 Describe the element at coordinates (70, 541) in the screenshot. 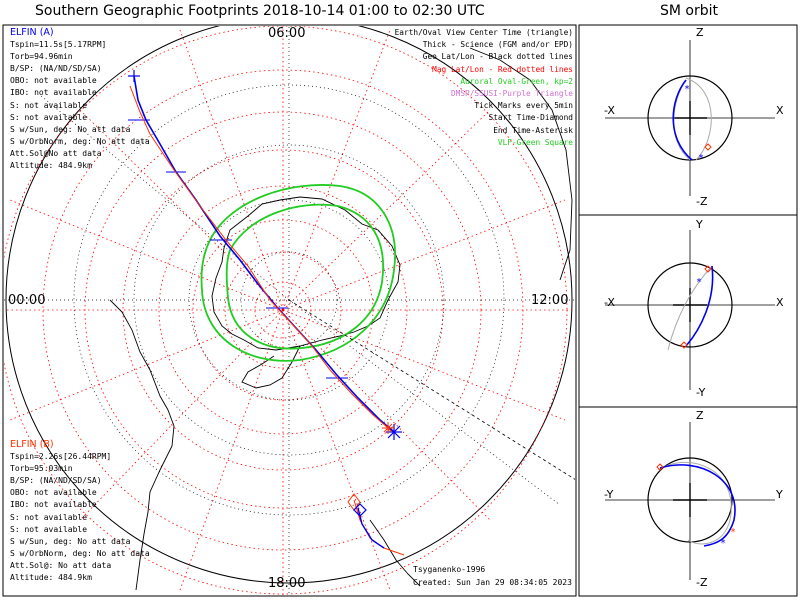

I see `elfin-b-info-line: S w/Sun, deg: No att data` at that location.